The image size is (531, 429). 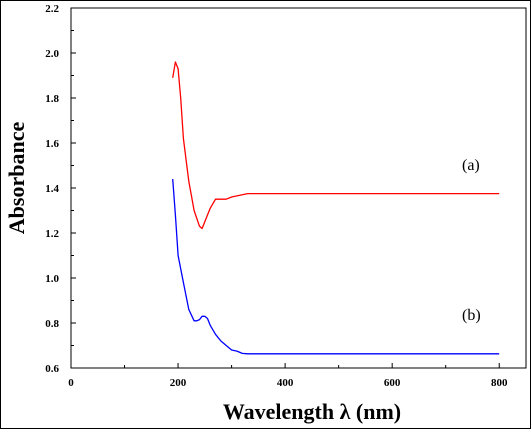 I want to click on x-tick-label: 400, so click(x=285, y=383).